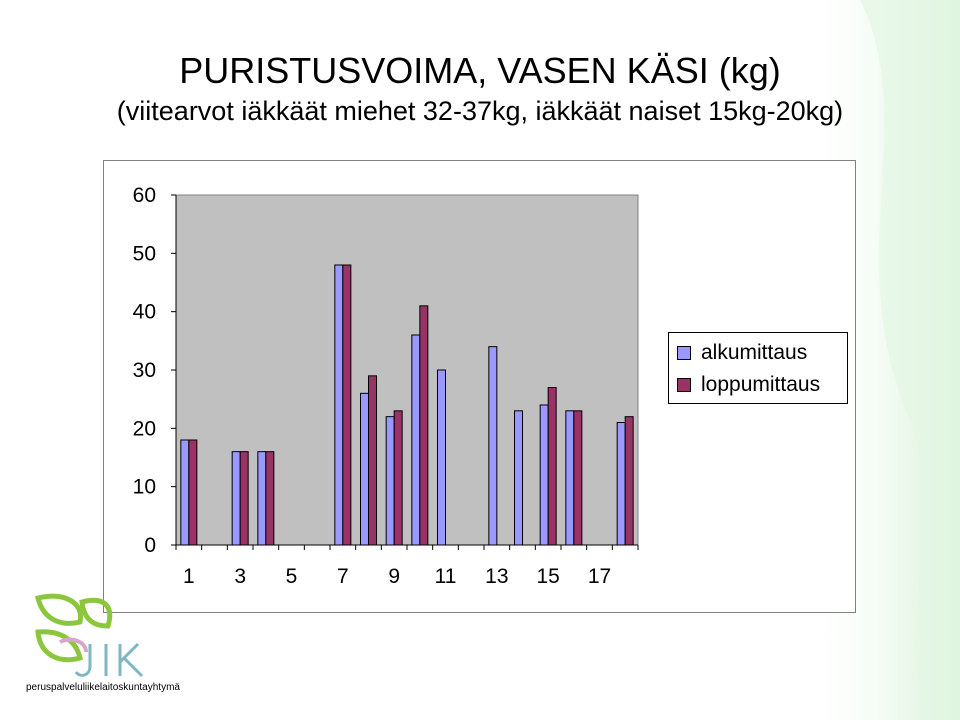  Describe the element at coordinates (144, 195) in the screenshot. I see `y-tick-label: 60` at that location.